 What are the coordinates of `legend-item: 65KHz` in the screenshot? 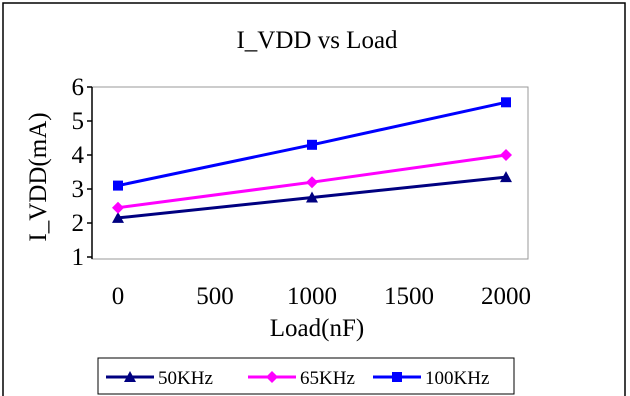 It's located at (301, 378).